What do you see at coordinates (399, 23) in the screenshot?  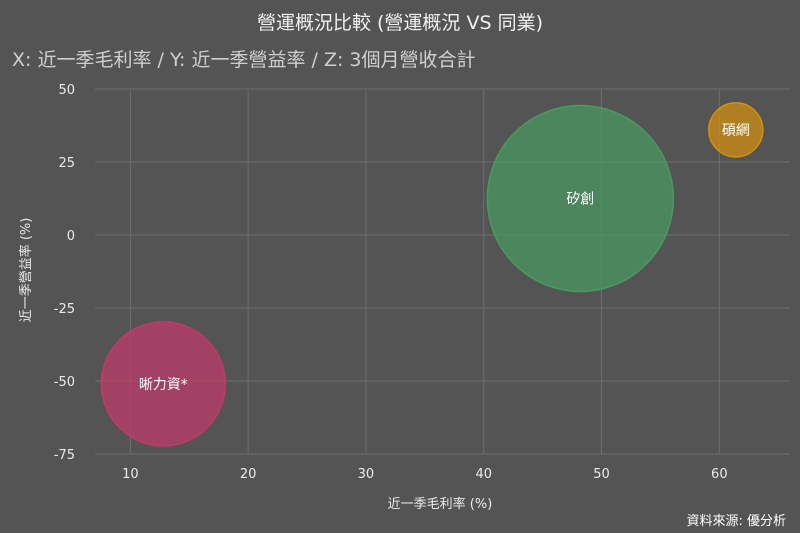 I see `chart-title: 營運概況比較 (營運概況 VS 同業)` at bounding box center [399, 23].